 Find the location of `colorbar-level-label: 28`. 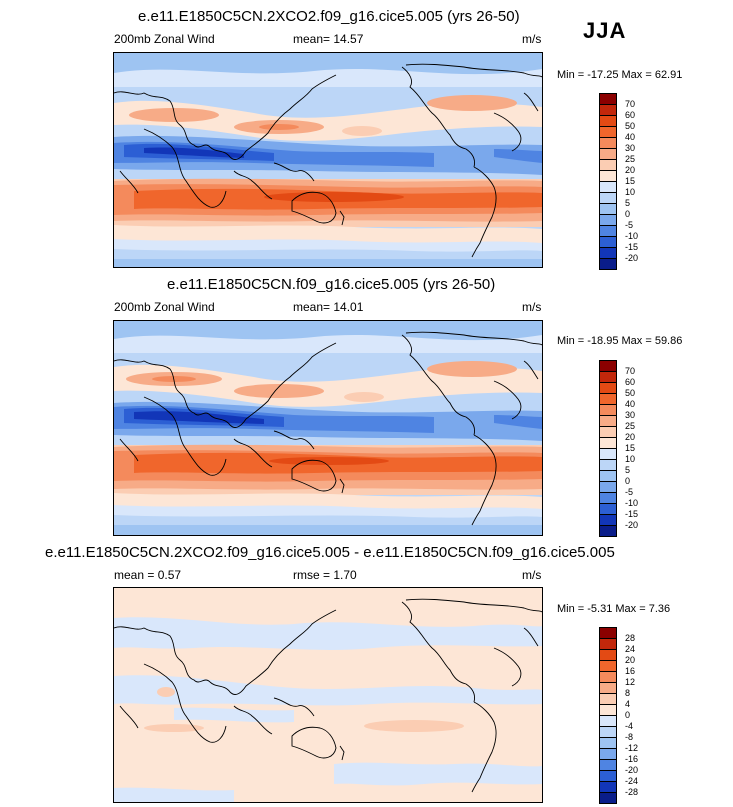

colorbar-level-label: 28 is located at coordinates (630, 638).